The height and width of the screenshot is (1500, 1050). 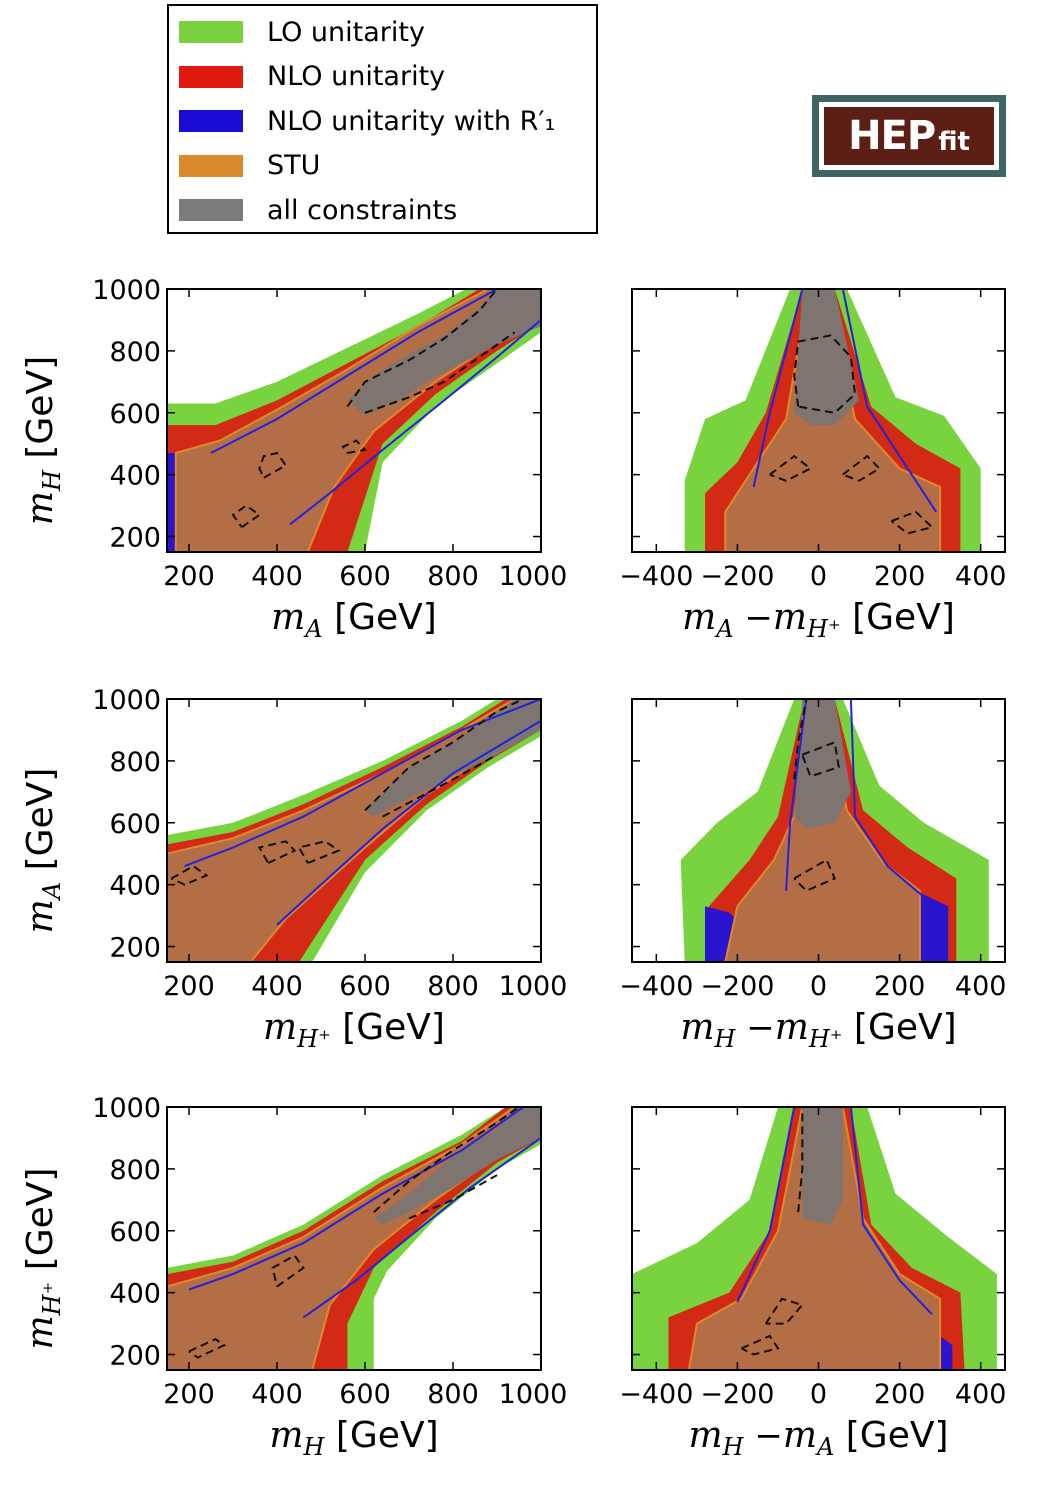 What do you see at coordinates (818, 1438) in the screenshot?
I see `x-axis-label: mH −mA [GeV]` at bounding box center [818, 1438].